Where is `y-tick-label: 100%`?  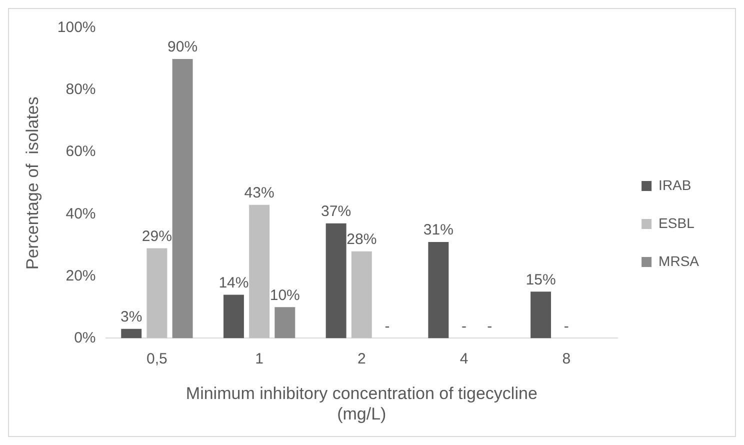 y-tick-label: 100% is located at coordinates (76, 27).